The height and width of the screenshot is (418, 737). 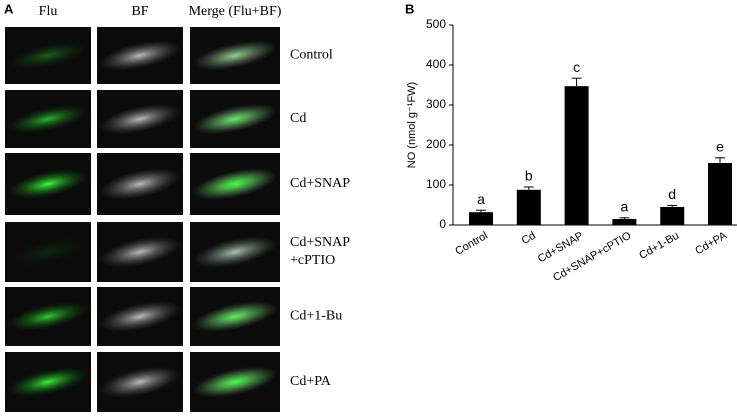 I want to click on significance-letter: b, so click(x=529, y=176).